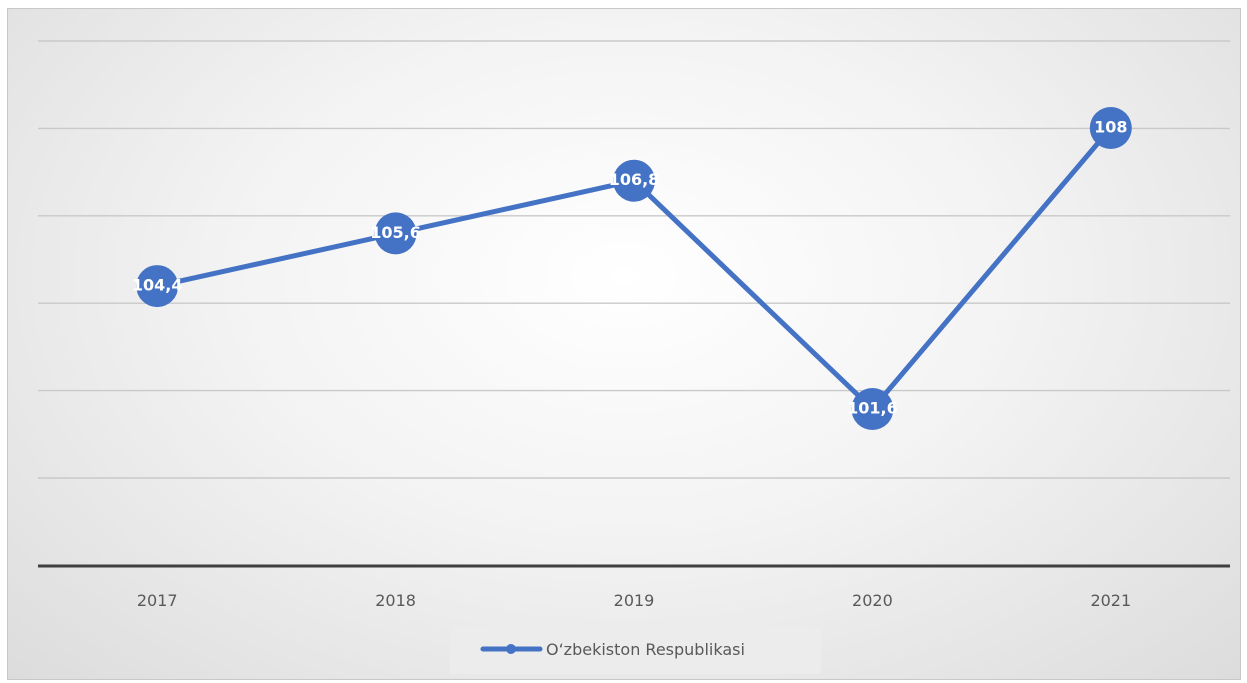 This screenshot has width=1247, height=683. Describe the element at coordinates (395, 600) in the screenshot. I see `x-tick-label: 2018` at that location.